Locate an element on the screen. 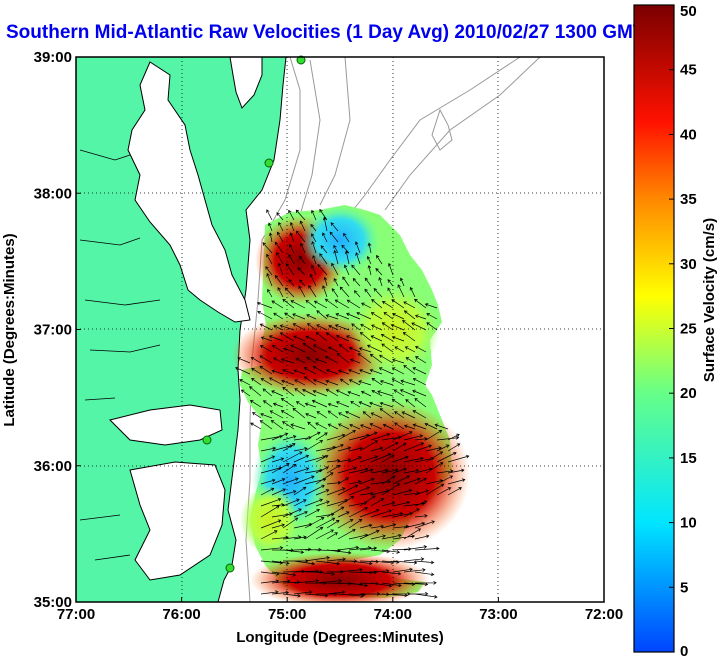 The width and height of the screenshot is (724, 659). colorbar-tick-label: 20 is located at coordinates (688, 393).